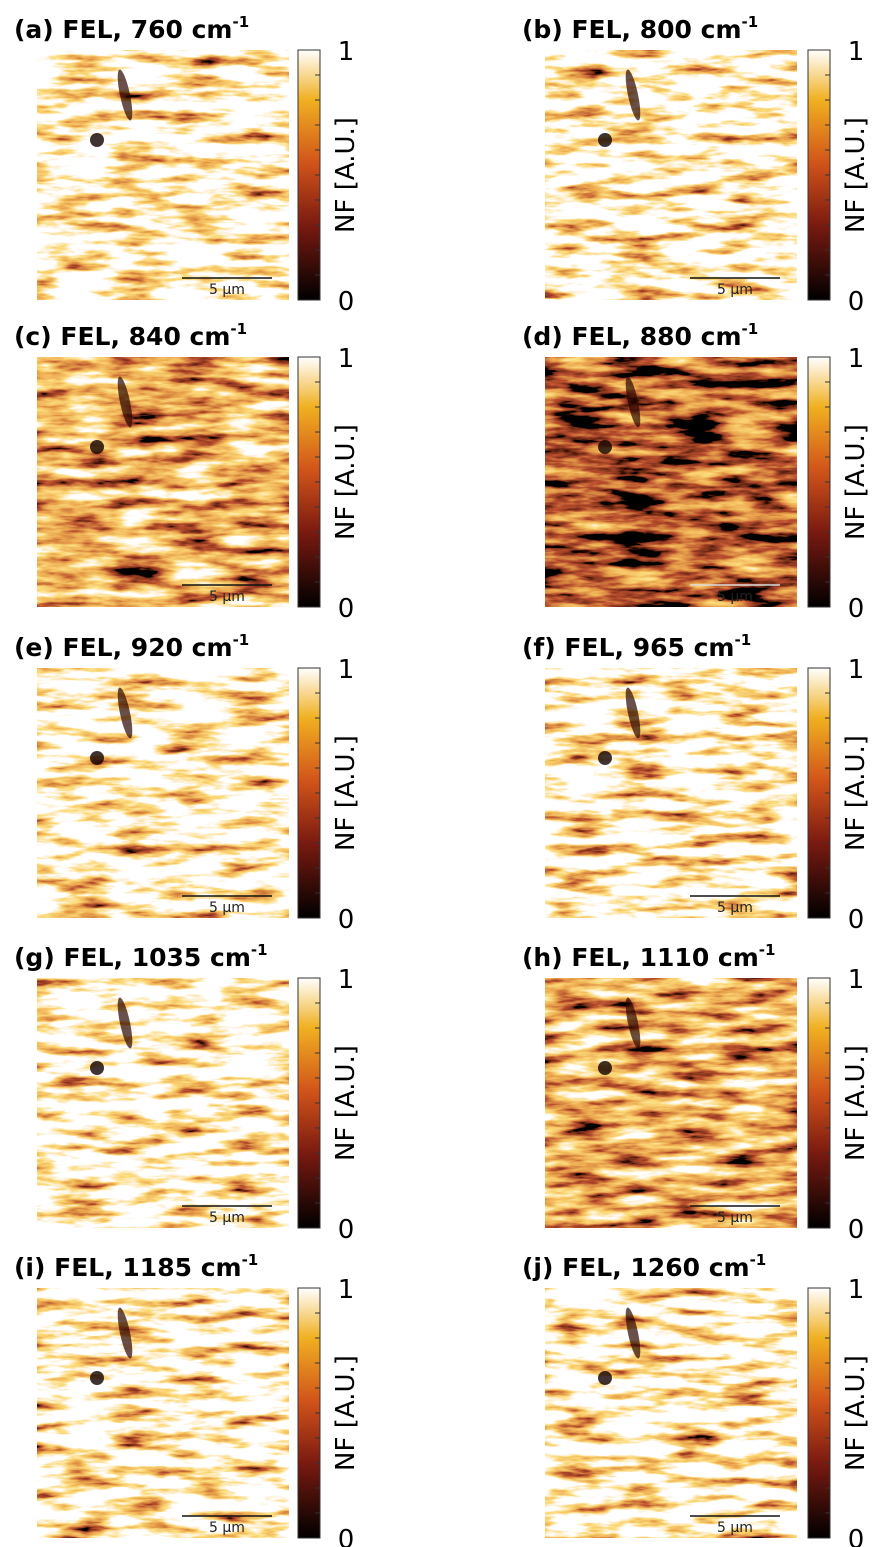 This screenshot has height=1547, width=885. I want to click on panel: (j) FEL, 1260 cm-1 5 µm 1 0 NF [A.U.], so click(696, 1399).